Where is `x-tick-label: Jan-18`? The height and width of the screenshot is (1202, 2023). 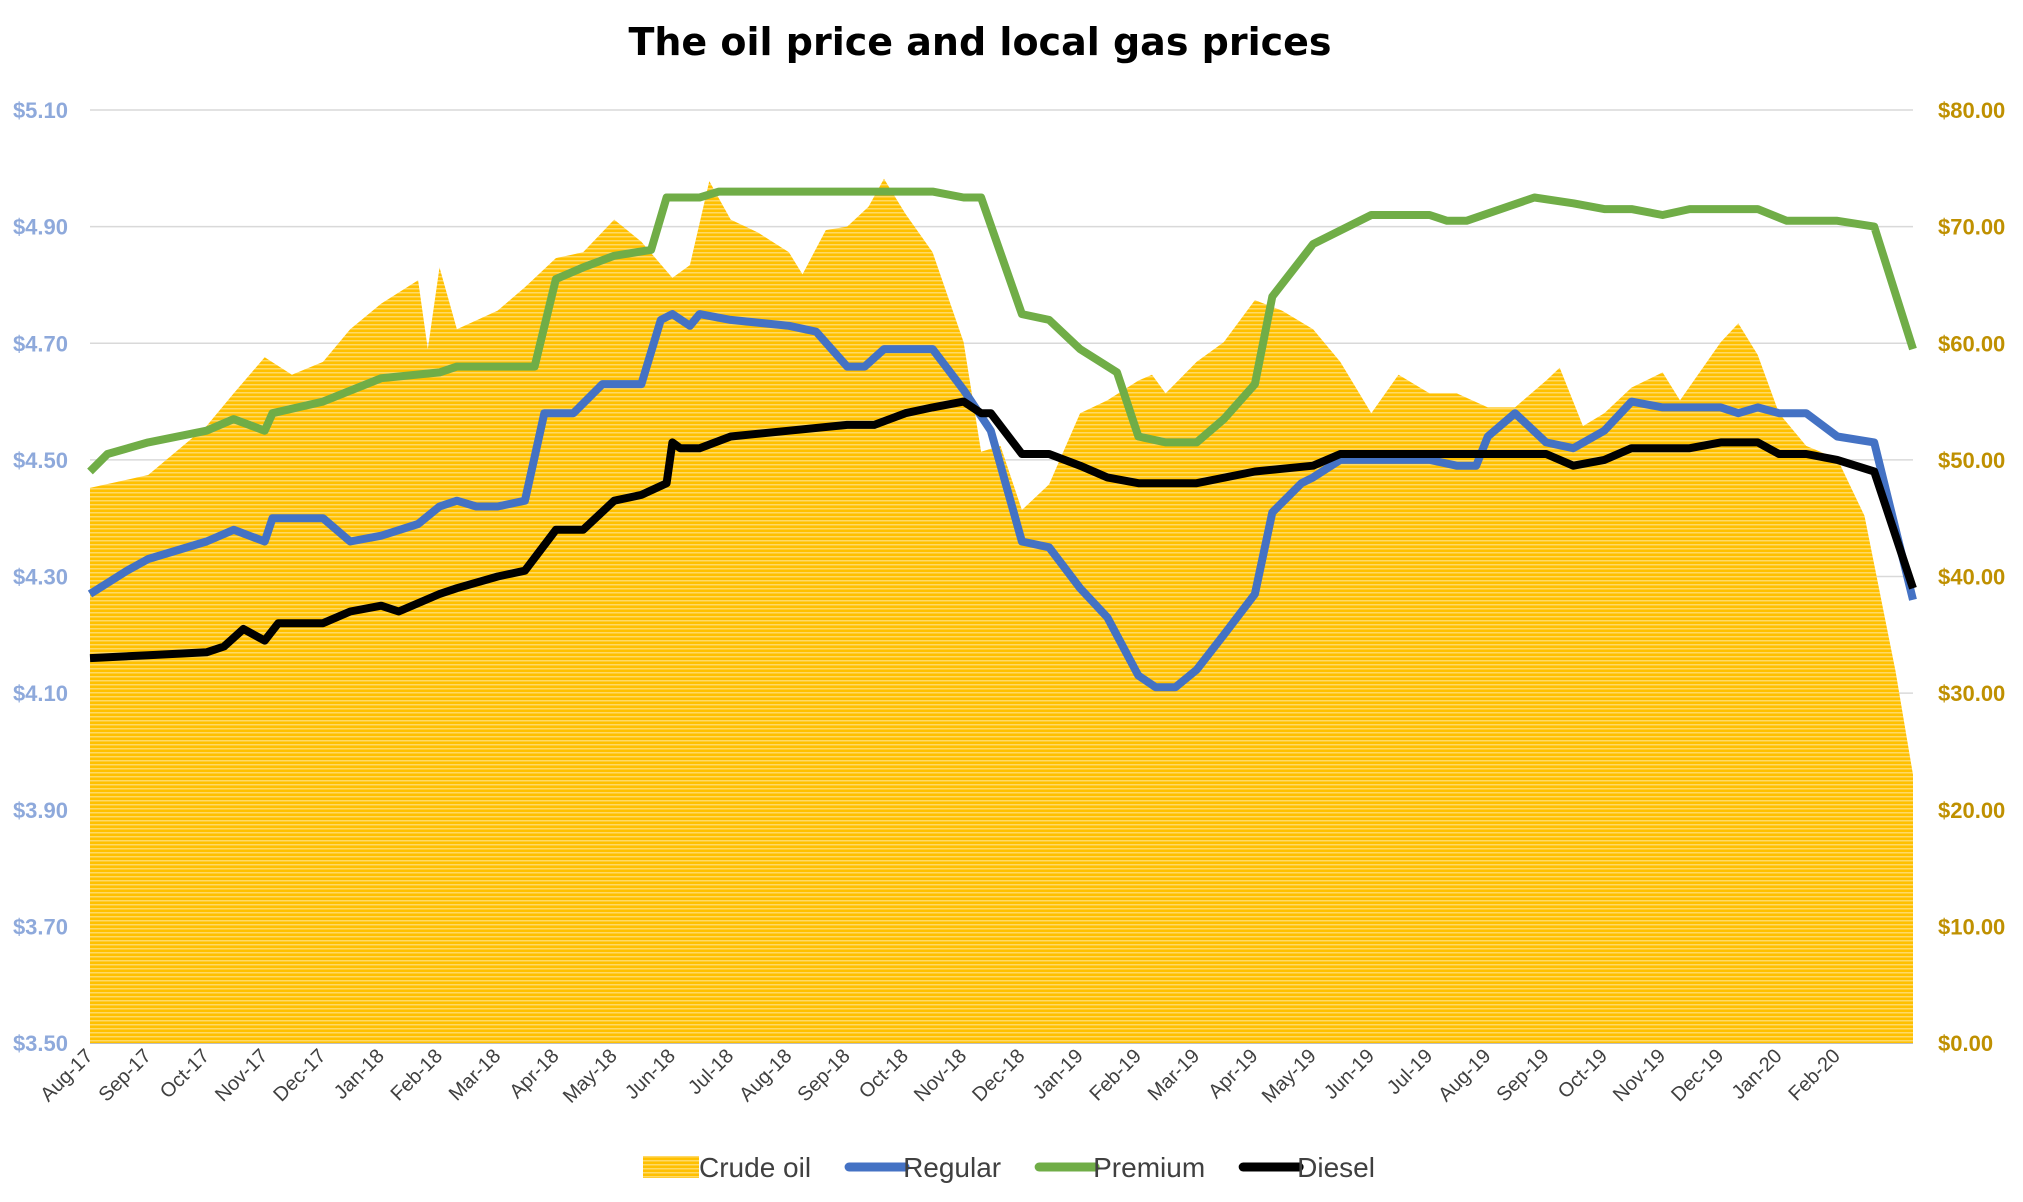
x-tick-label: Jan-18 is located at coordinates (359, 1074).